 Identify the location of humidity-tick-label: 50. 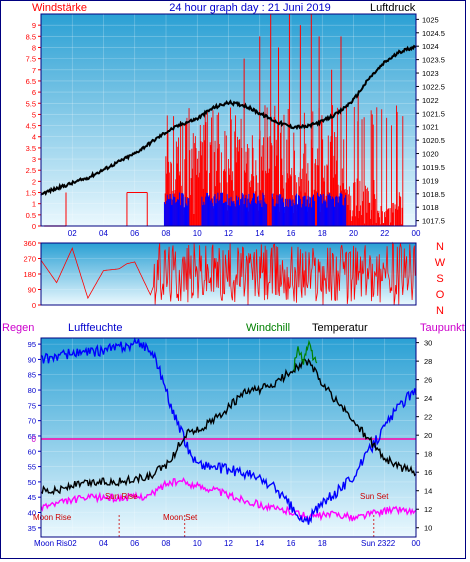
(32, 482).